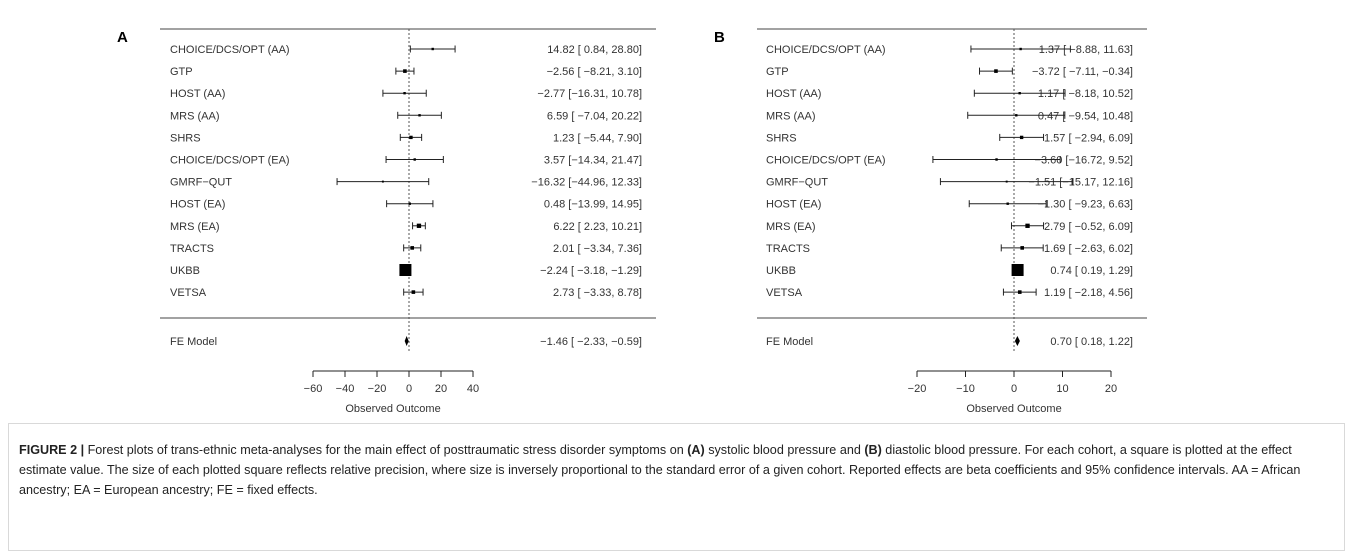 The width and height of the screenshot is (1355, 558). Describe the element at coordinates (1080, 183) in the screenshot. I see `study-ci-text: −1.51 [−15.17, 12.16]` at that location.